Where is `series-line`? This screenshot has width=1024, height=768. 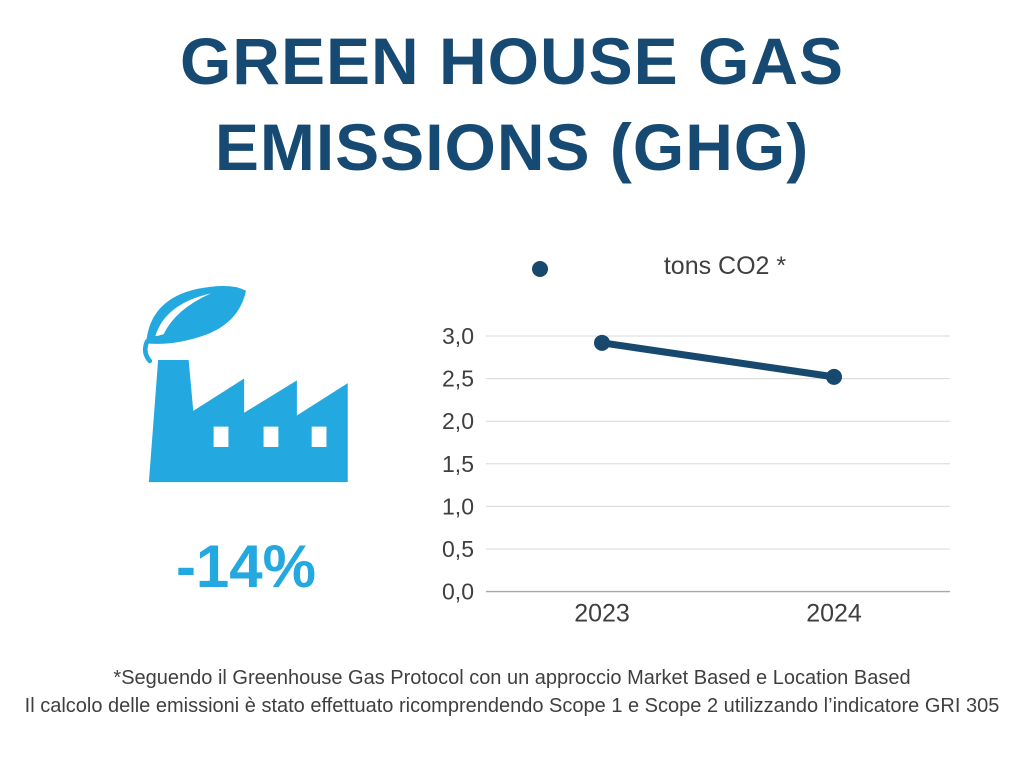 series-line is located at coordinates (718, 360).